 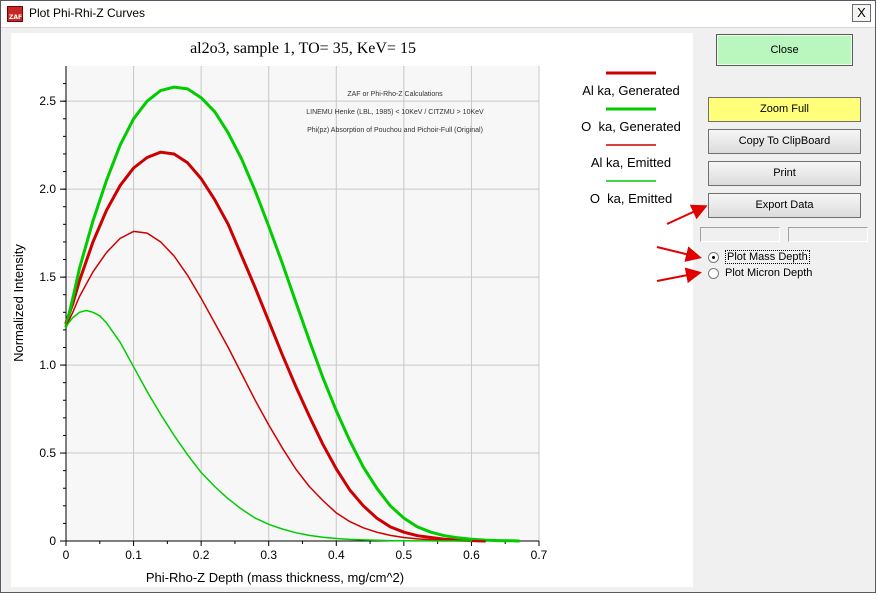 I want to click on legend-label-1: Al ka, Generated, so click(x=631, y=90).